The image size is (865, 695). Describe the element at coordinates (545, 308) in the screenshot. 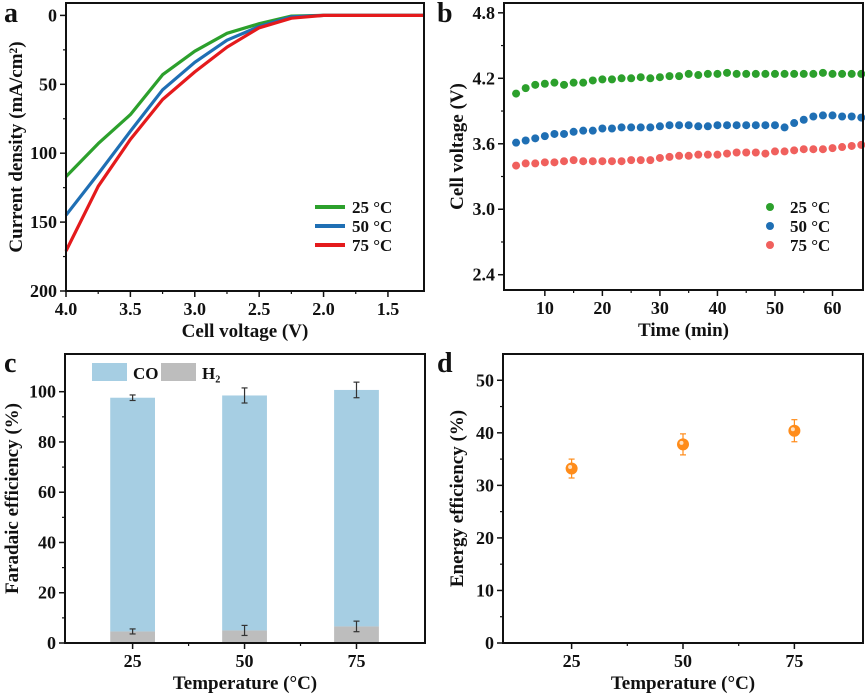

I see `x-tick-label: 10` at that location.